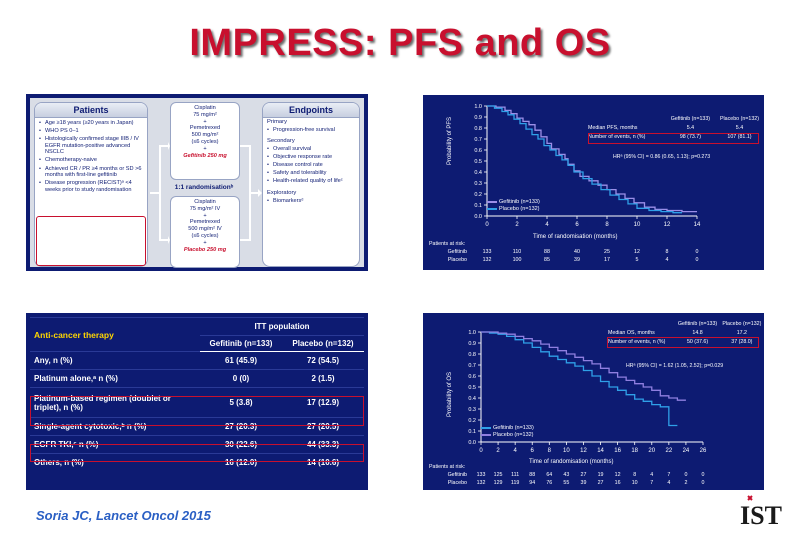 This screenshot has width=800, height=533. Describe the element at coordinates (673, 138) in the screenshot. I see `pfs-median-highlight` at that location.